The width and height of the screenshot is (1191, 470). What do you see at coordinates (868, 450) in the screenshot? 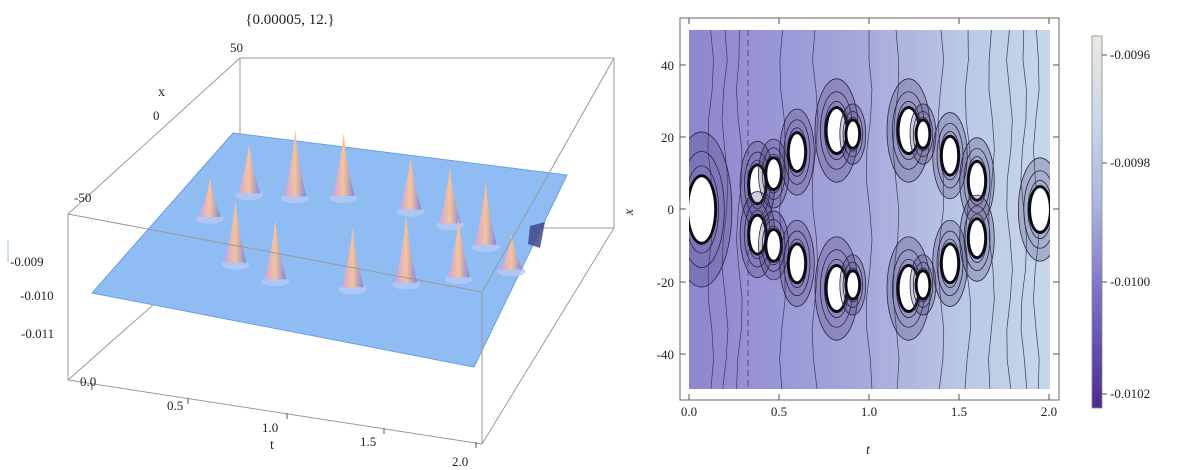
I see `contour-x-label: t` at bounding box center [868, 450].